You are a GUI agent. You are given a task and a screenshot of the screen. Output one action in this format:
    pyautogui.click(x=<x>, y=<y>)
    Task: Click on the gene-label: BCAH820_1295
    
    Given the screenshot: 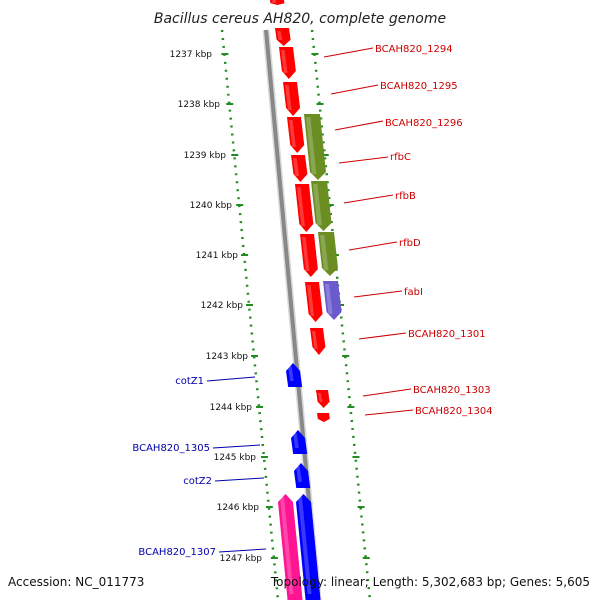 What is the action you would take?
    pyautogui.click(x=419, y=86)
    